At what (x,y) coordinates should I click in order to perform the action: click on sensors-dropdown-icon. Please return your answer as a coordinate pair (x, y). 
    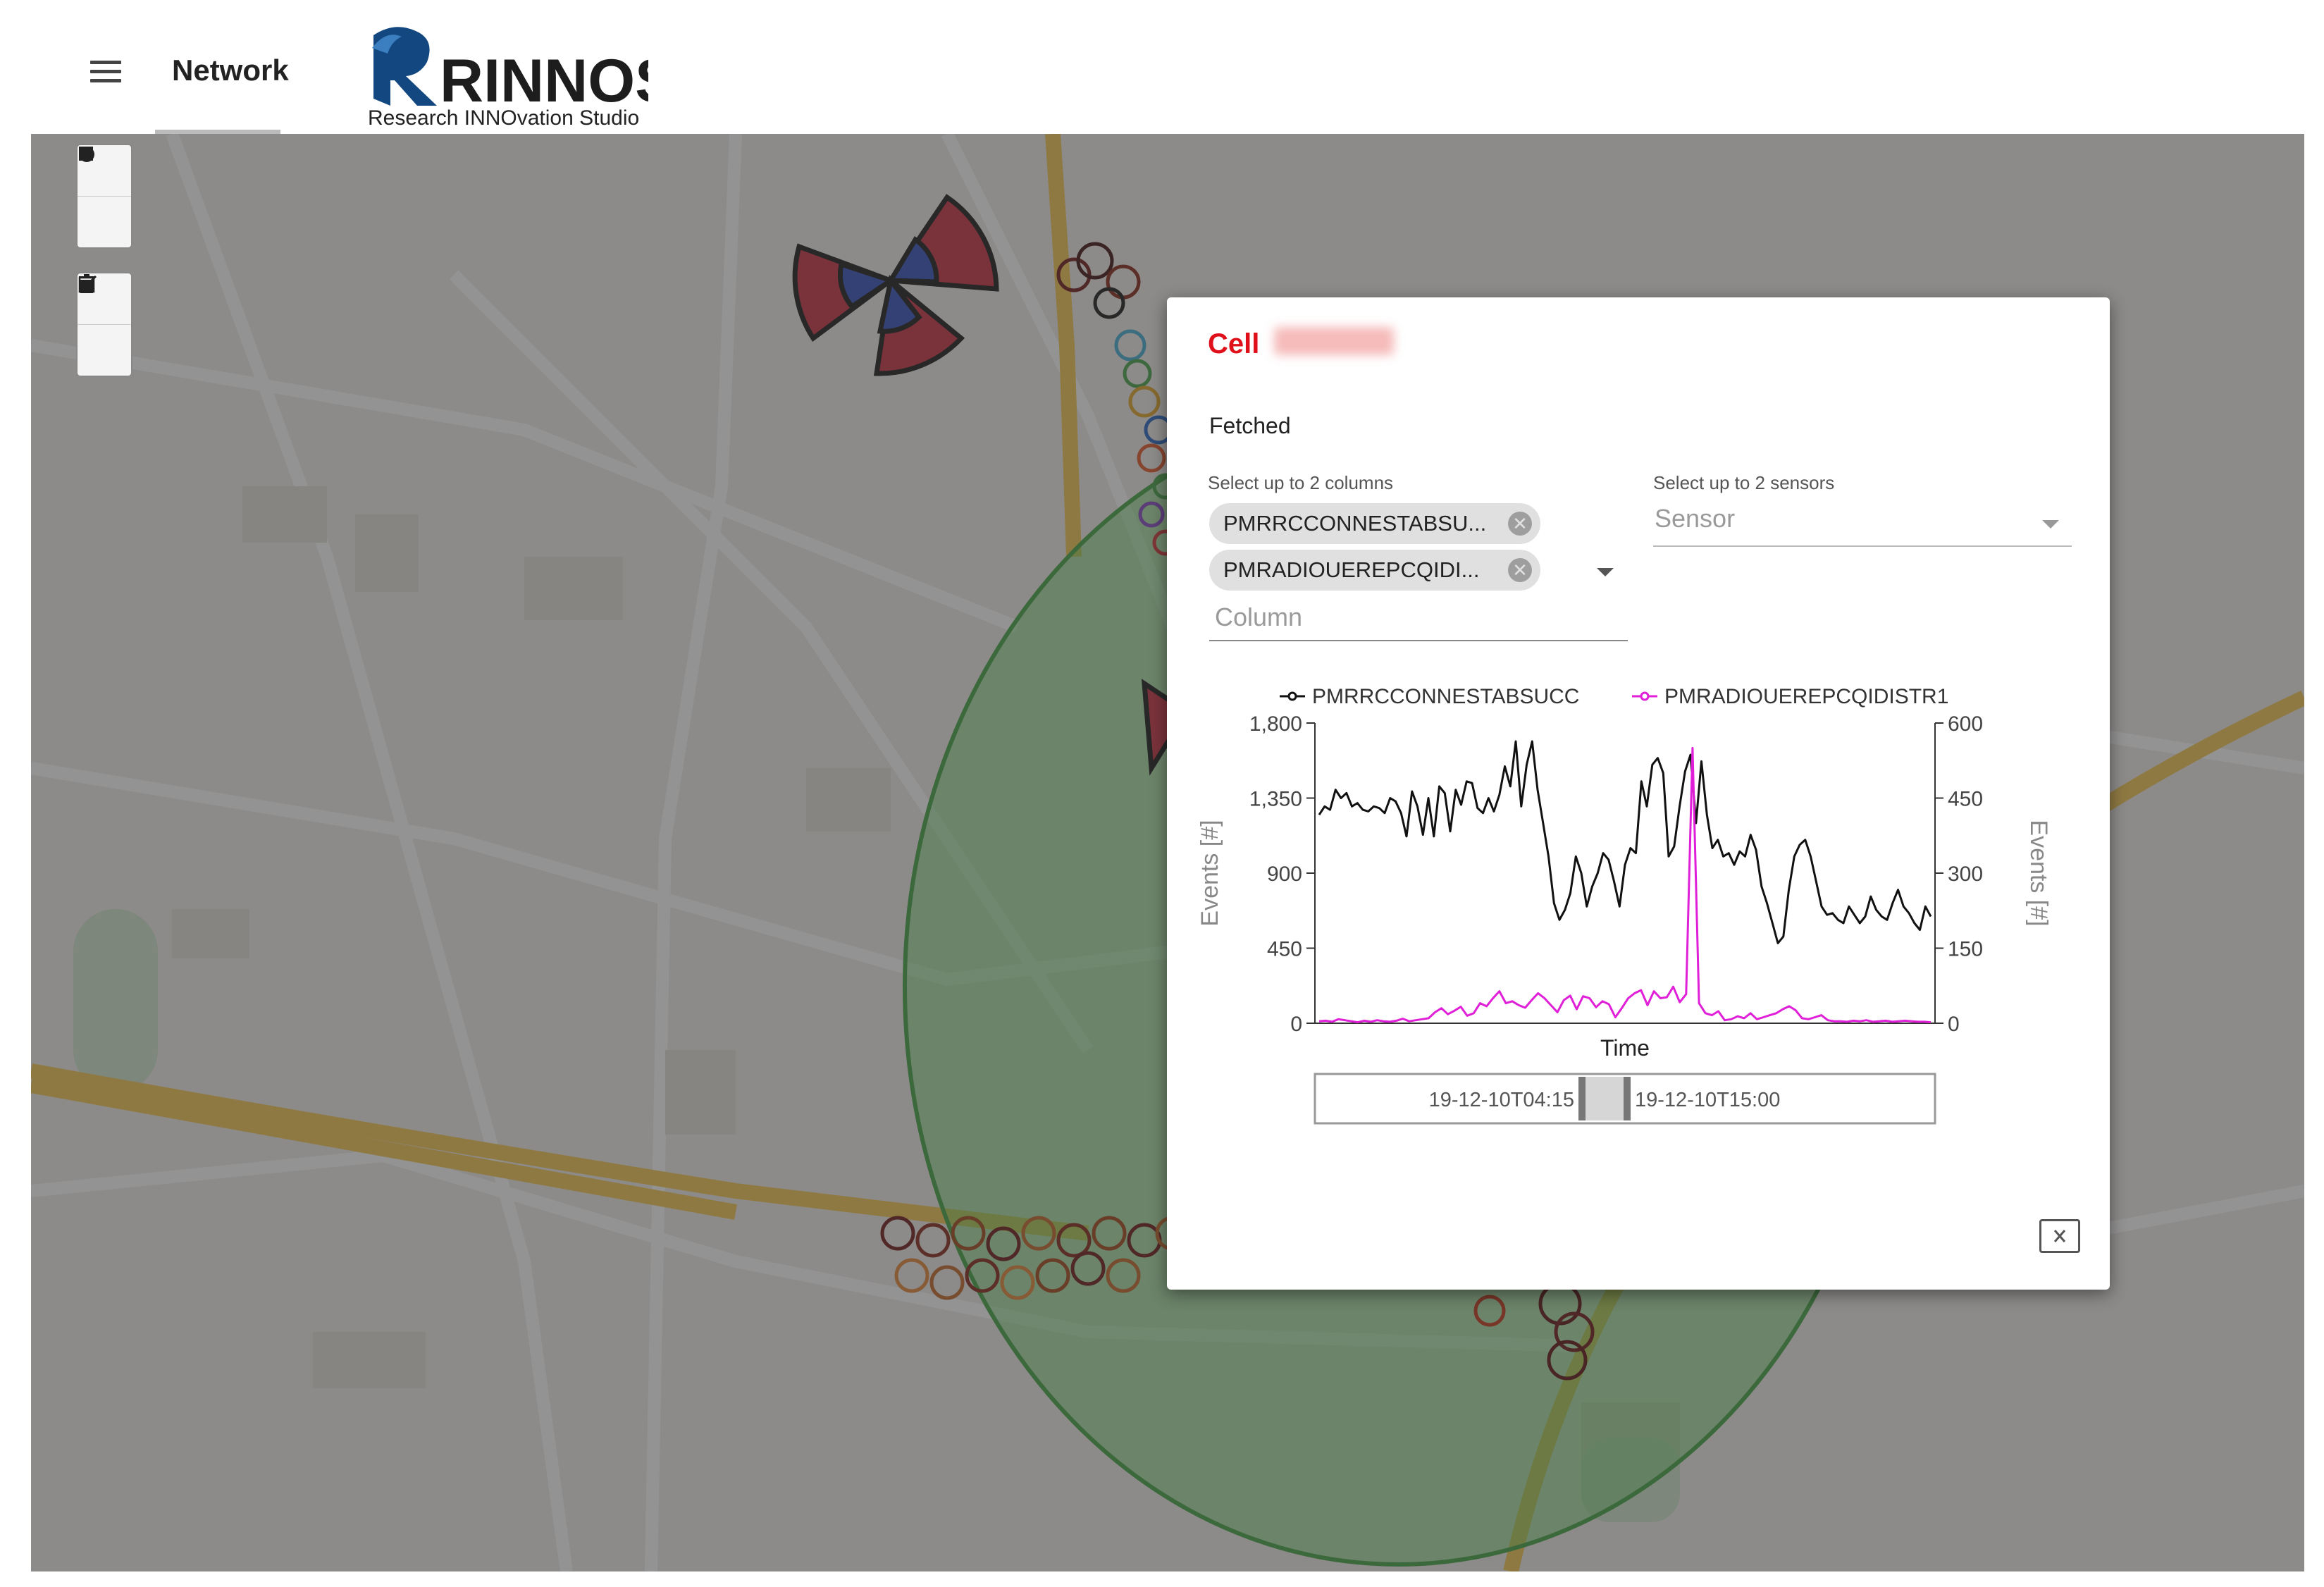
    Looking at the image, I should click on (2050, 524).